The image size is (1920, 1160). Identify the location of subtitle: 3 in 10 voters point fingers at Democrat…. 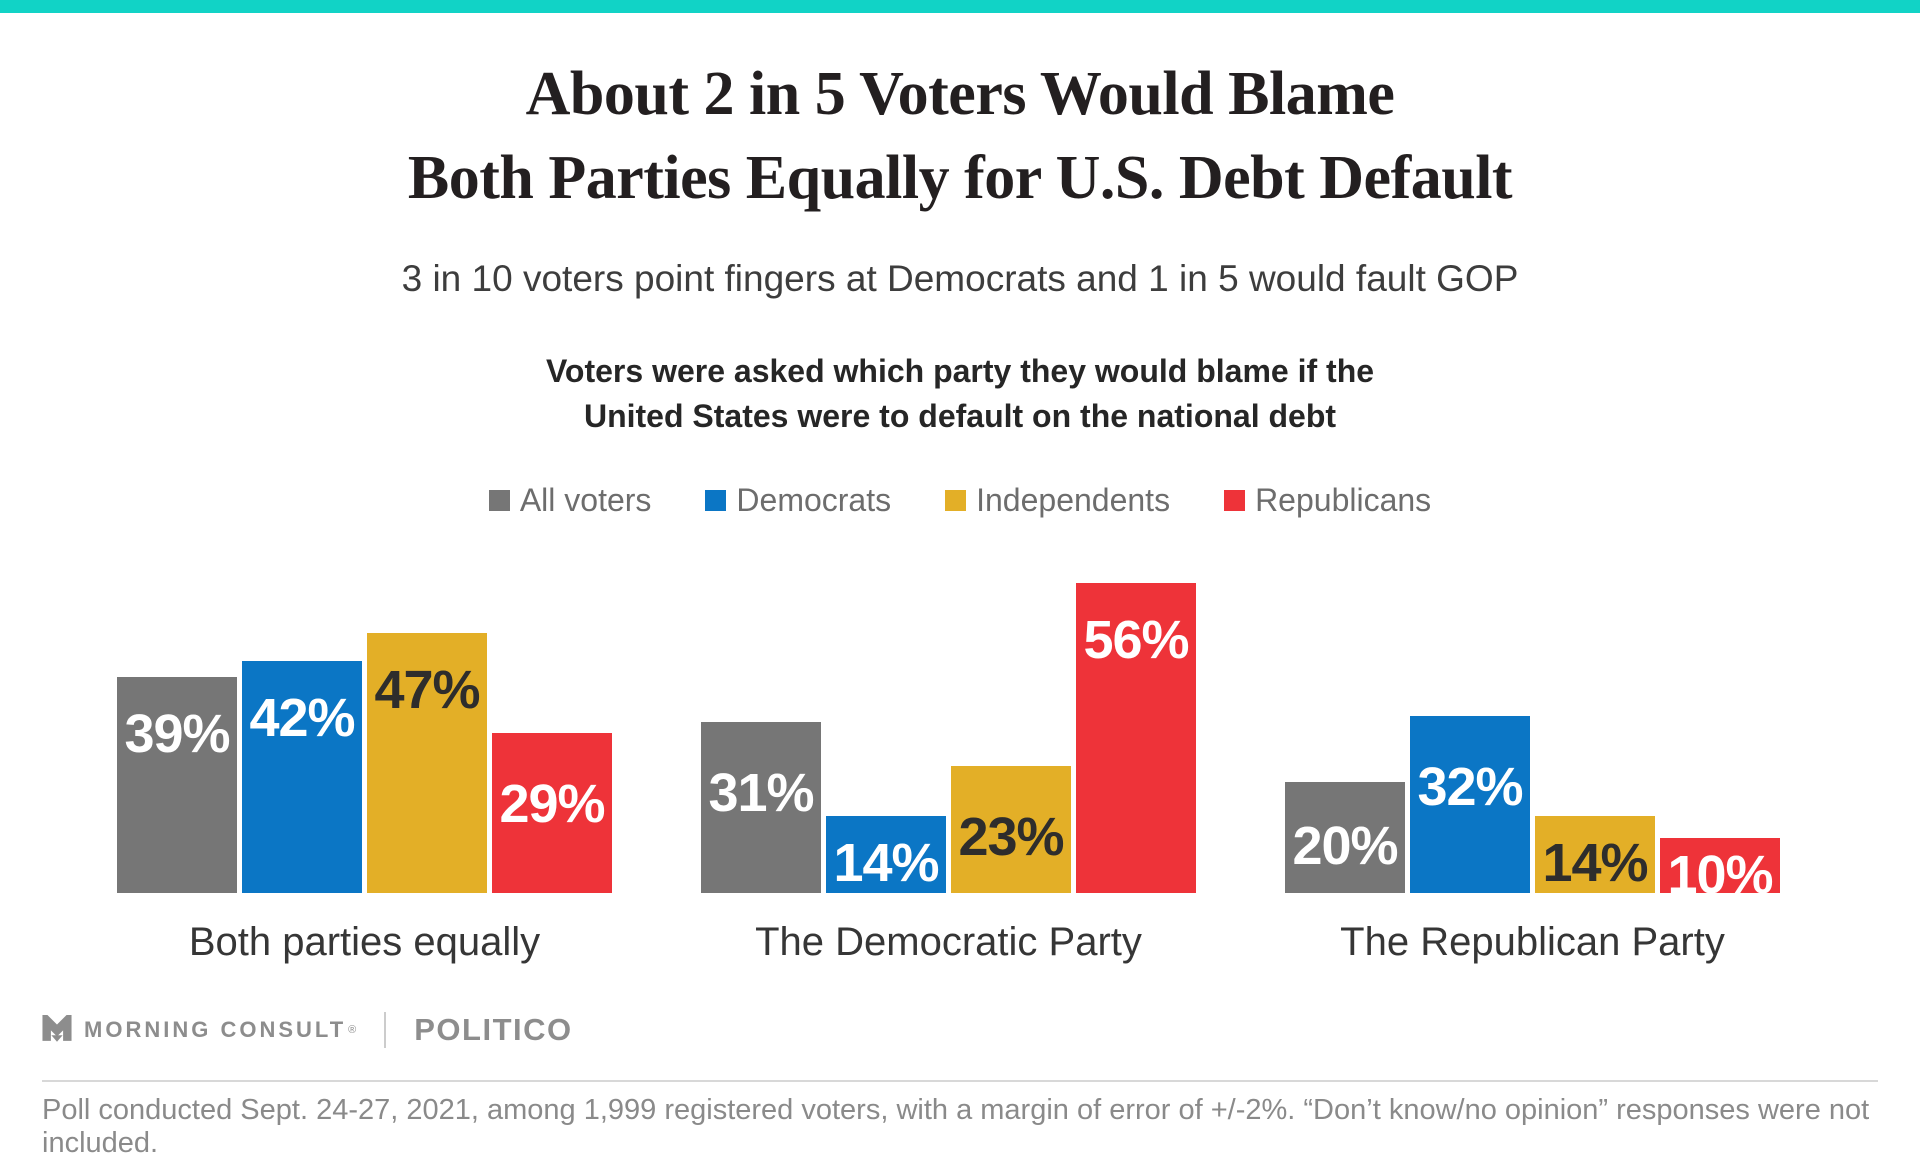
(960, 278).